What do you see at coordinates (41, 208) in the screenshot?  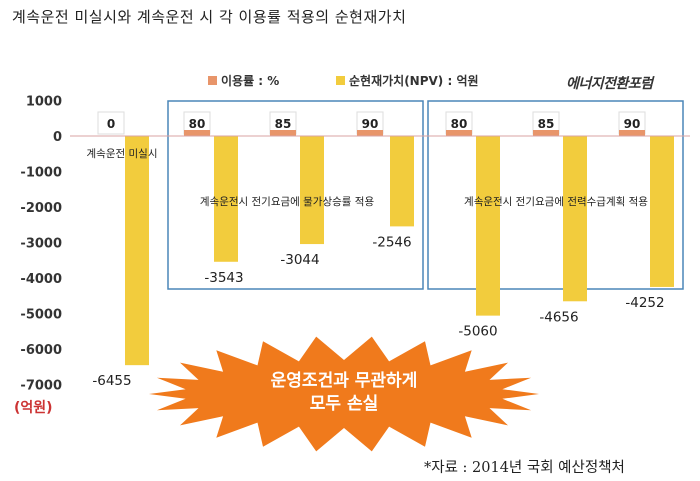 I see `y-tick-label: -2000` at bounding box center [41, 208].